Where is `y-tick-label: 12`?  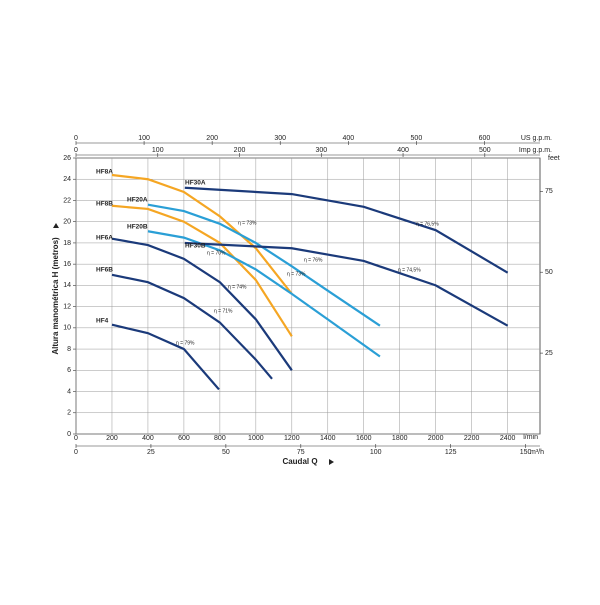 y-tick-label: 12 is located at coordinates (67, 306).